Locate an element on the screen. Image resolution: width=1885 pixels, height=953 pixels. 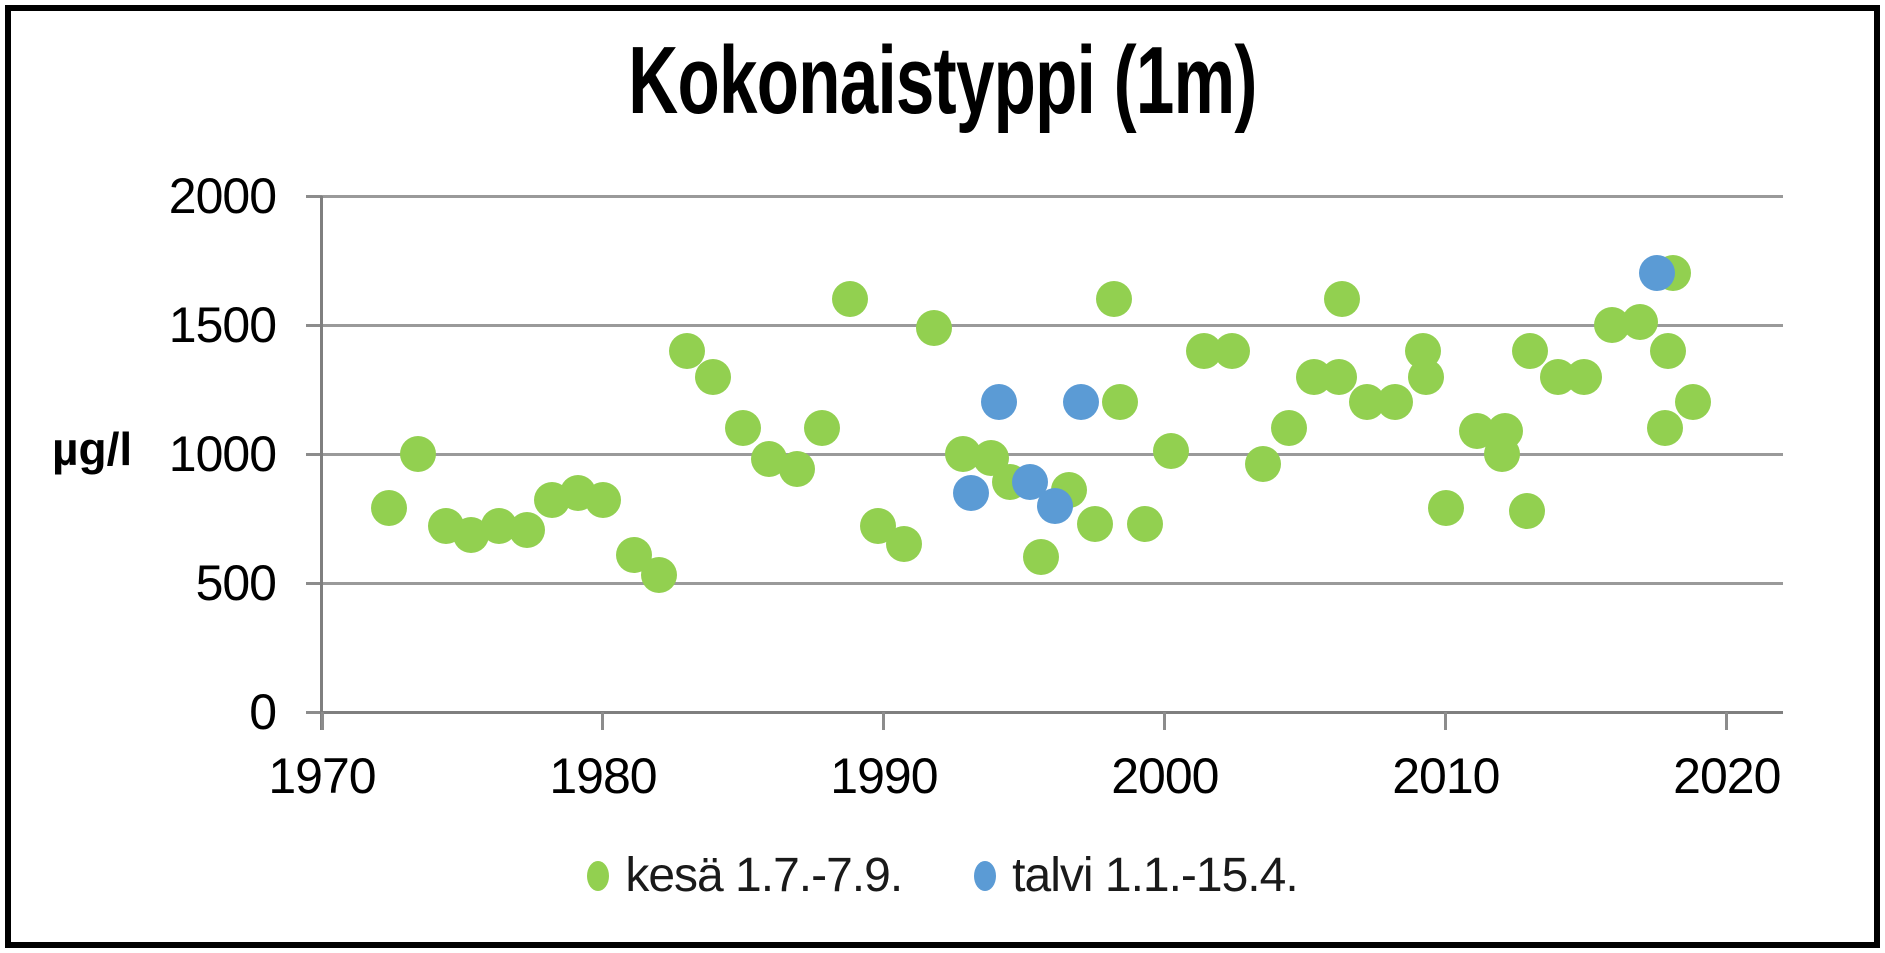
legend-item-talvi: talvi 1.1.-15.4. is located at coordinates (1136, 875).